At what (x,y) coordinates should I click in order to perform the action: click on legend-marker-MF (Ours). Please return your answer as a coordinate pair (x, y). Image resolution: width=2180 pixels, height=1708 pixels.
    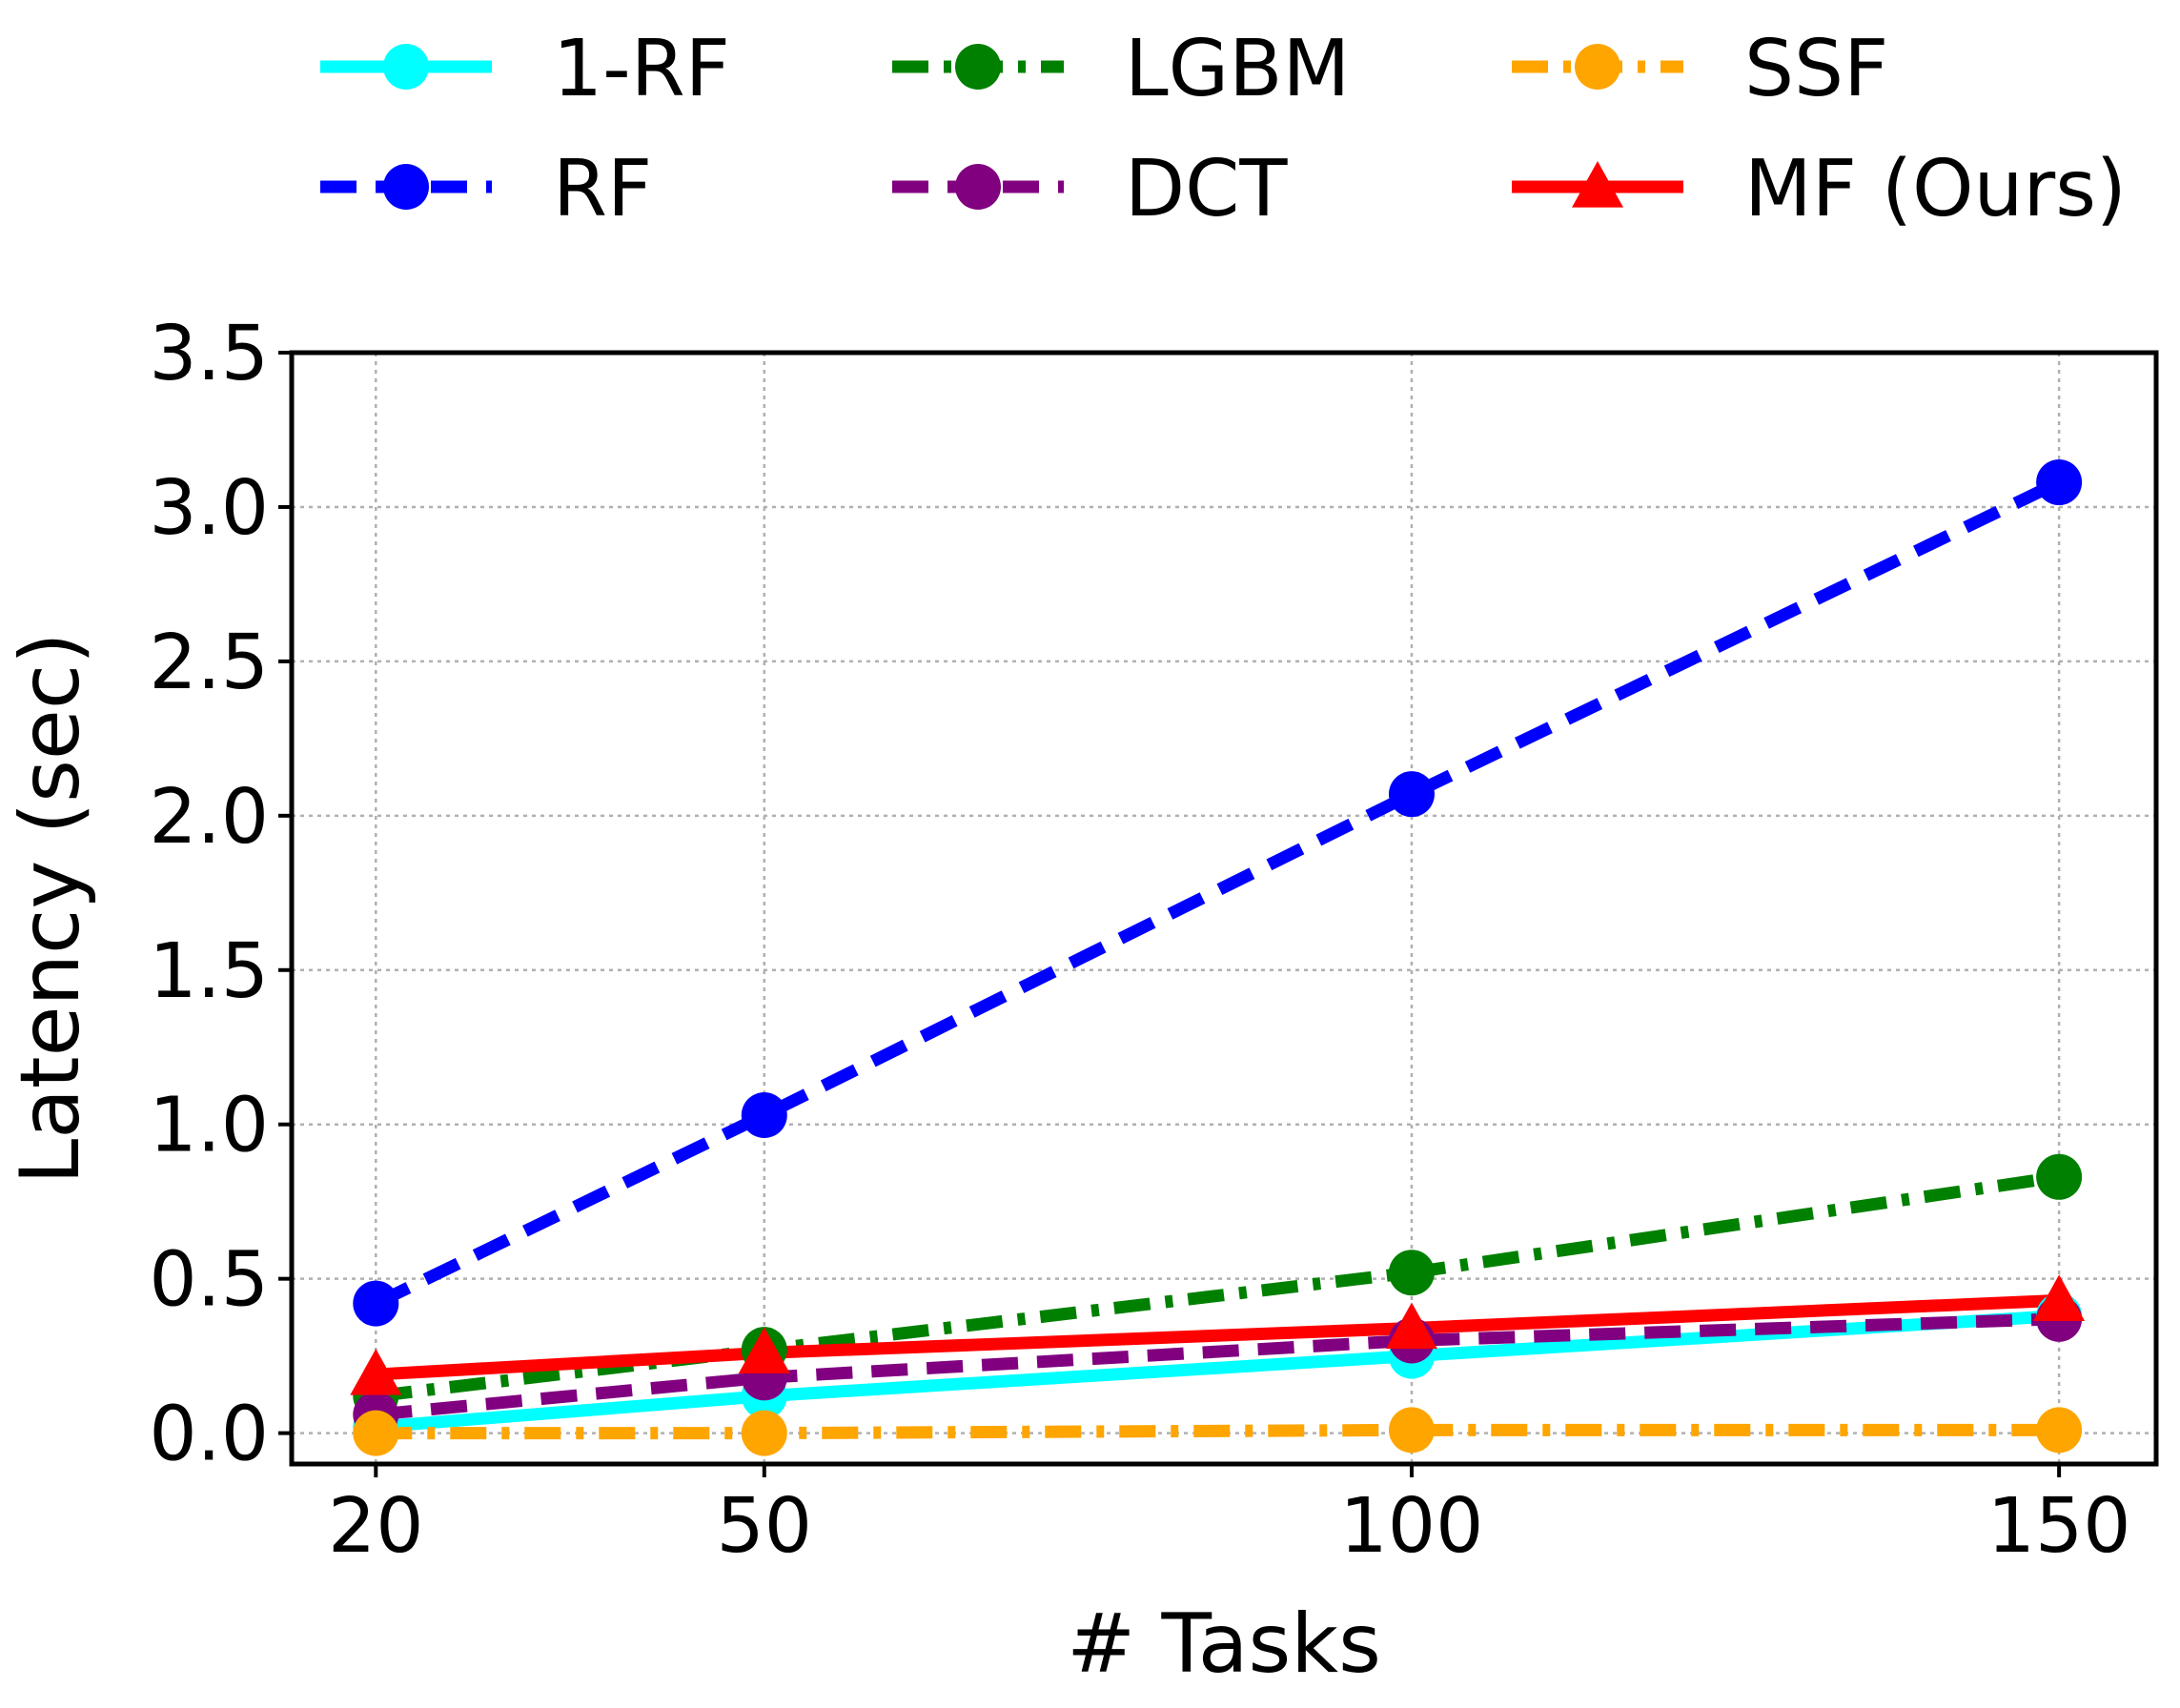
    Looking at the image, I should click on (1598, 184).